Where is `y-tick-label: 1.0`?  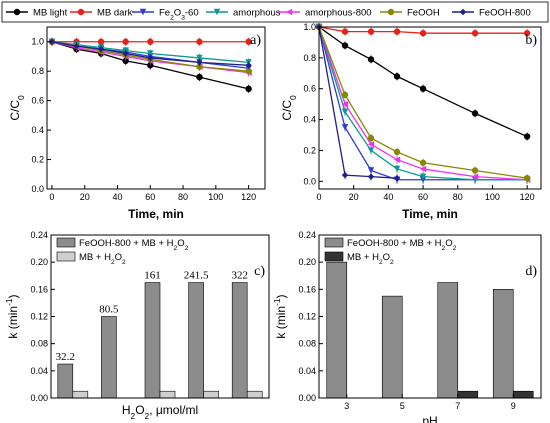
y-tick-label: 1.0 is located at coordinates (37, 42).